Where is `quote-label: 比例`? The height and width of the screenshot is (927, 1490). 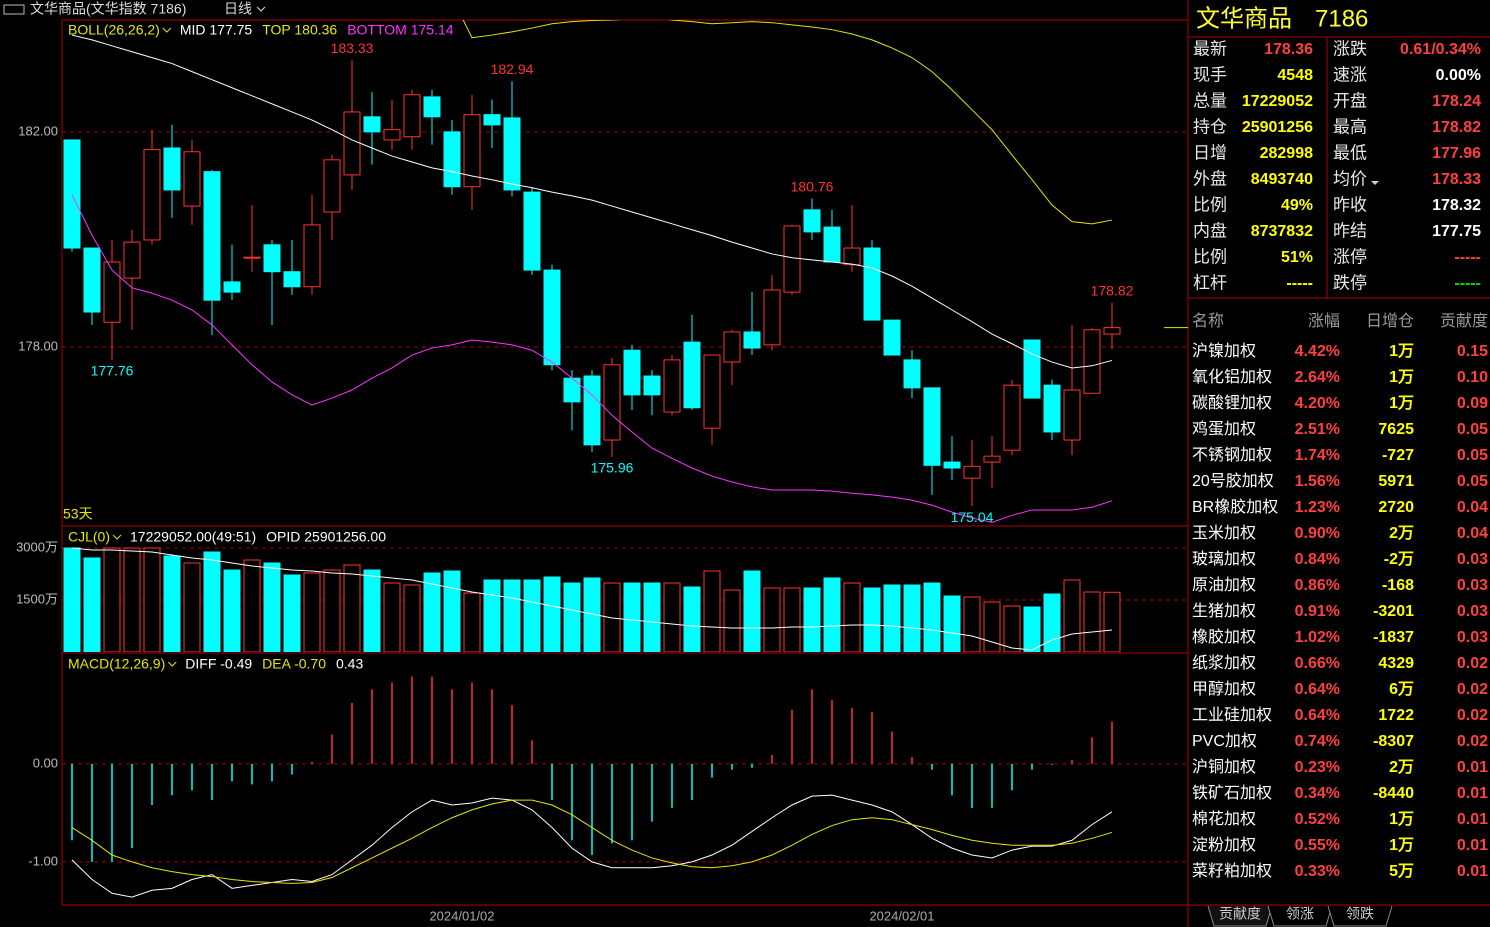
quote-label: 比例 is located at coordinates (1210, 204).